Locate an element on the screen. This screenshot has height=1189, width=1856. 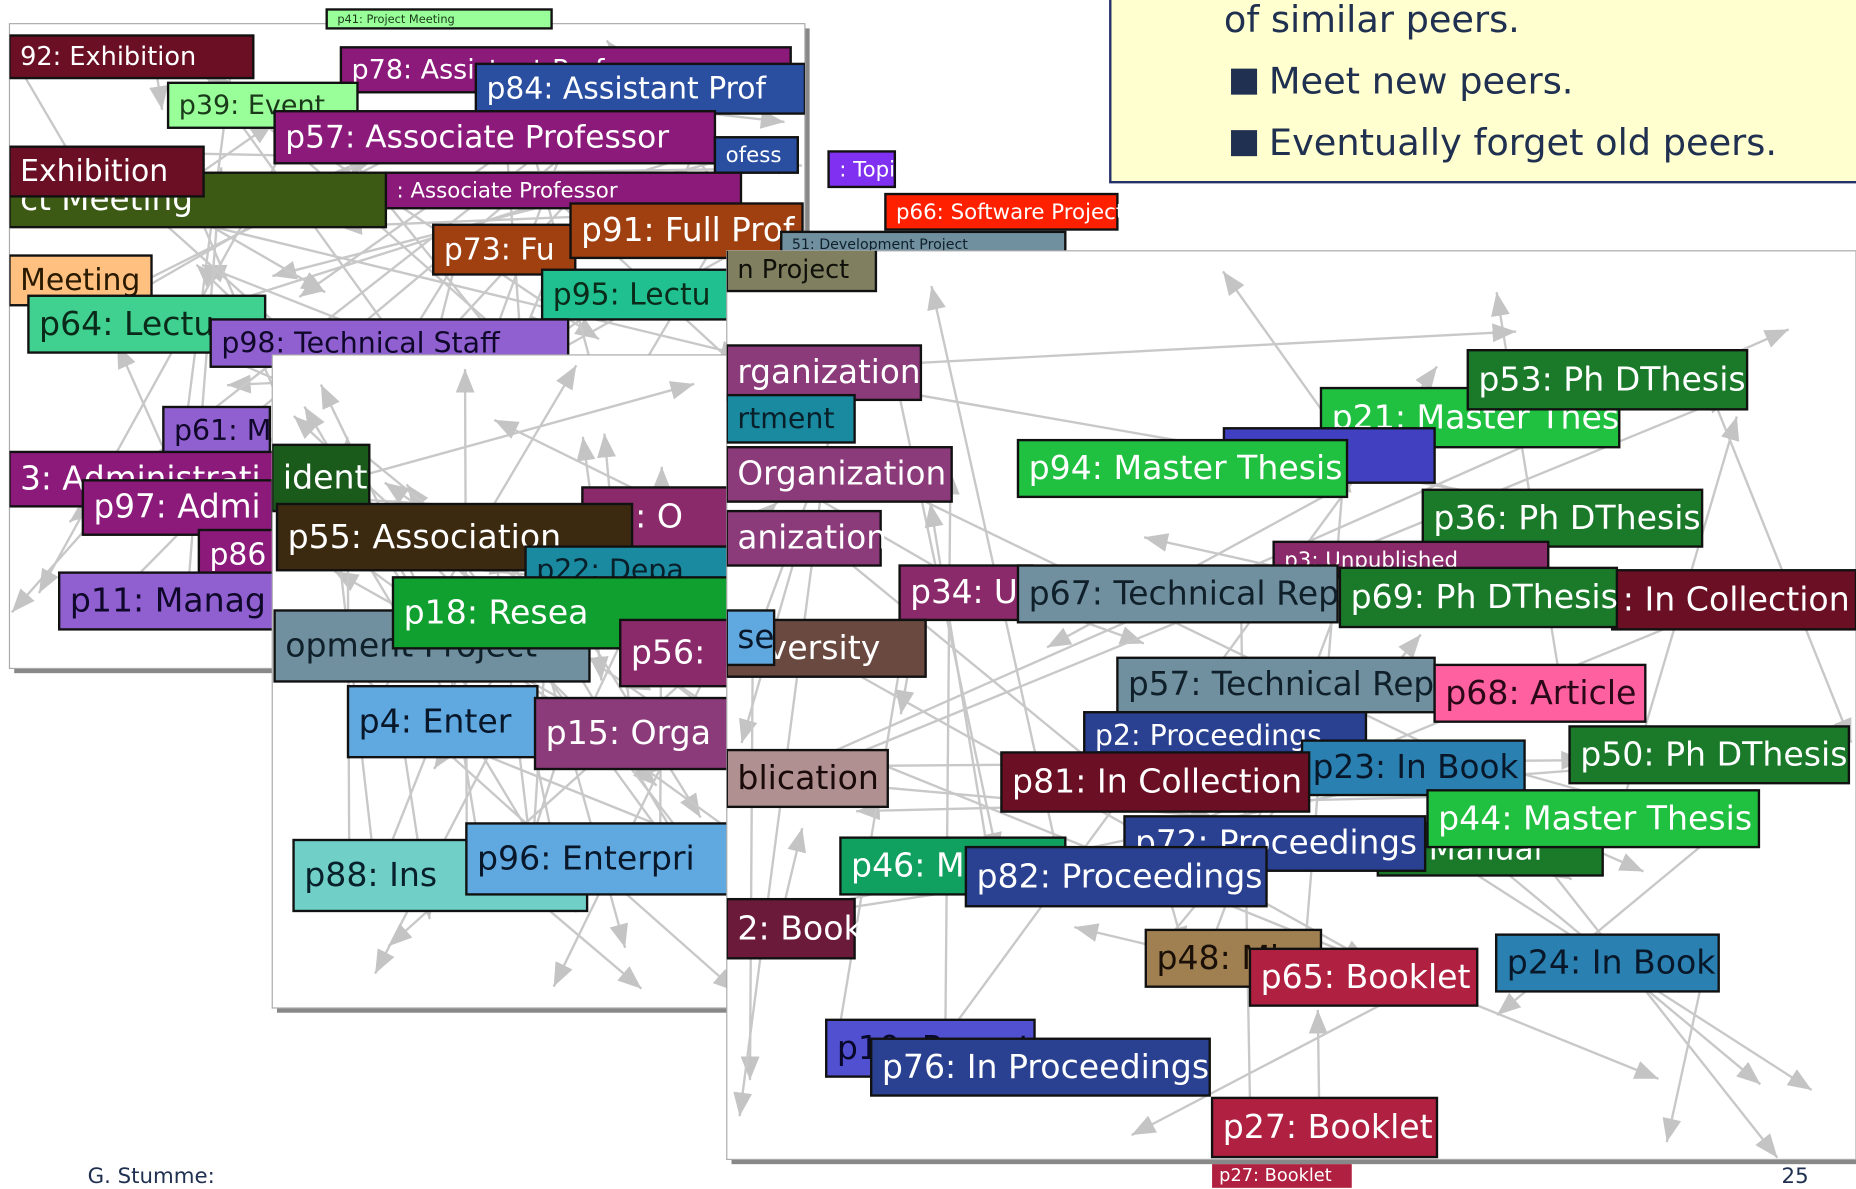
node-label: p24: In Book is located at coordinates (1611, 962).